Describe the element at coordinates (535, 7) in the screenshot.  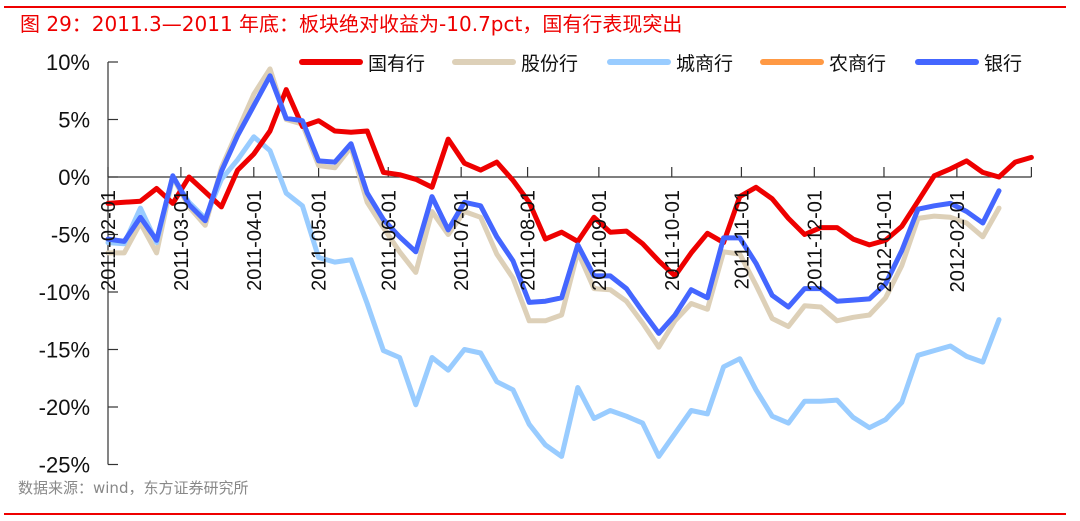
I see `top-rule` at that location.